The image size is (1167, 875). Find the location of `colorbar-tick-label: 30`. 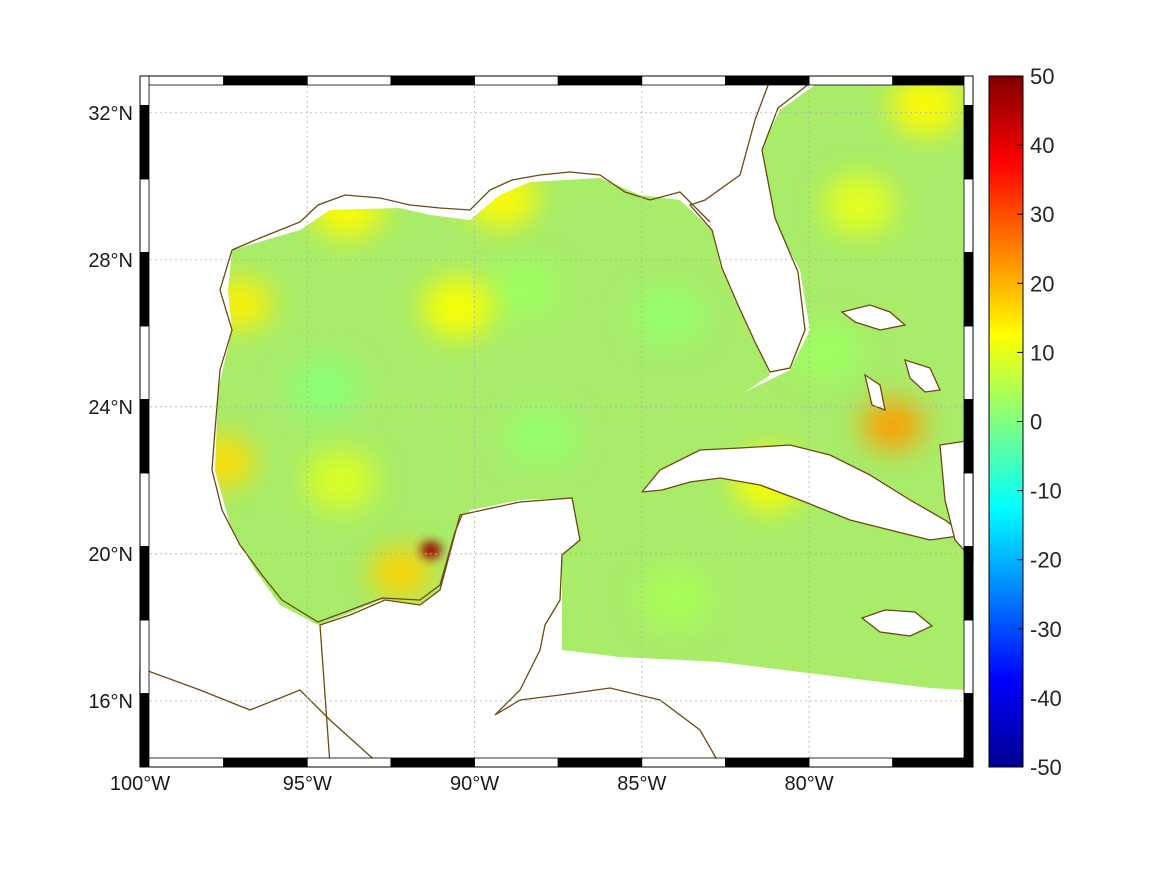

colorbar-tick-label: 30 is located at coordinates (1042, 214).